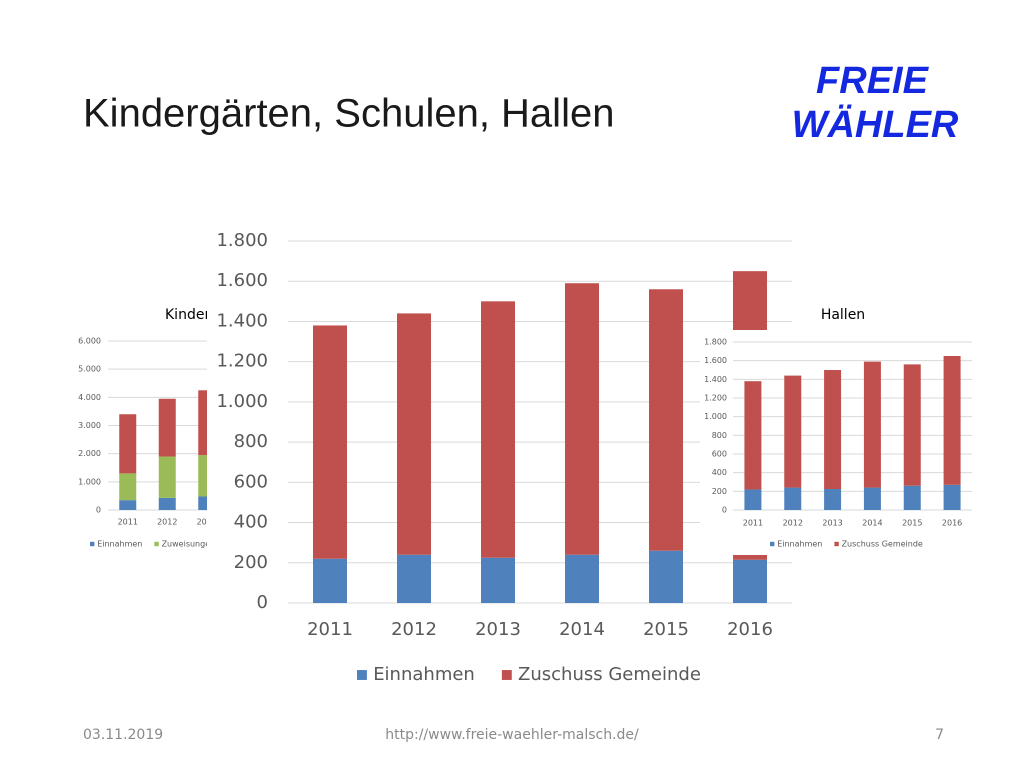 The height and width of the screenshot is (768, 1024). What do you see at coordinates (189, 544) in the screenshot?
I see `legend-label: Zuweisungen` at bounding box center [189, 544].